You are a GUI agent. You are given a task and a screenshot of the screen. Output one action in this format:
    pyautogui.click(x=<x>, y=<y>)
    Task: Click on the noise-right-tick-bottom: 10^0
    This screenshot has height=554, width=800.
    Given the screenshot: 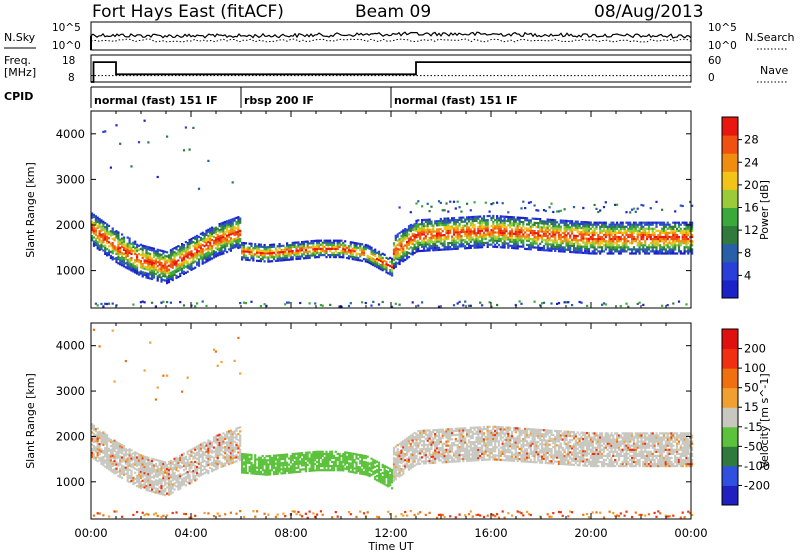 What is the action you would take?
    pyautogui.click(x=722, y=46)
    